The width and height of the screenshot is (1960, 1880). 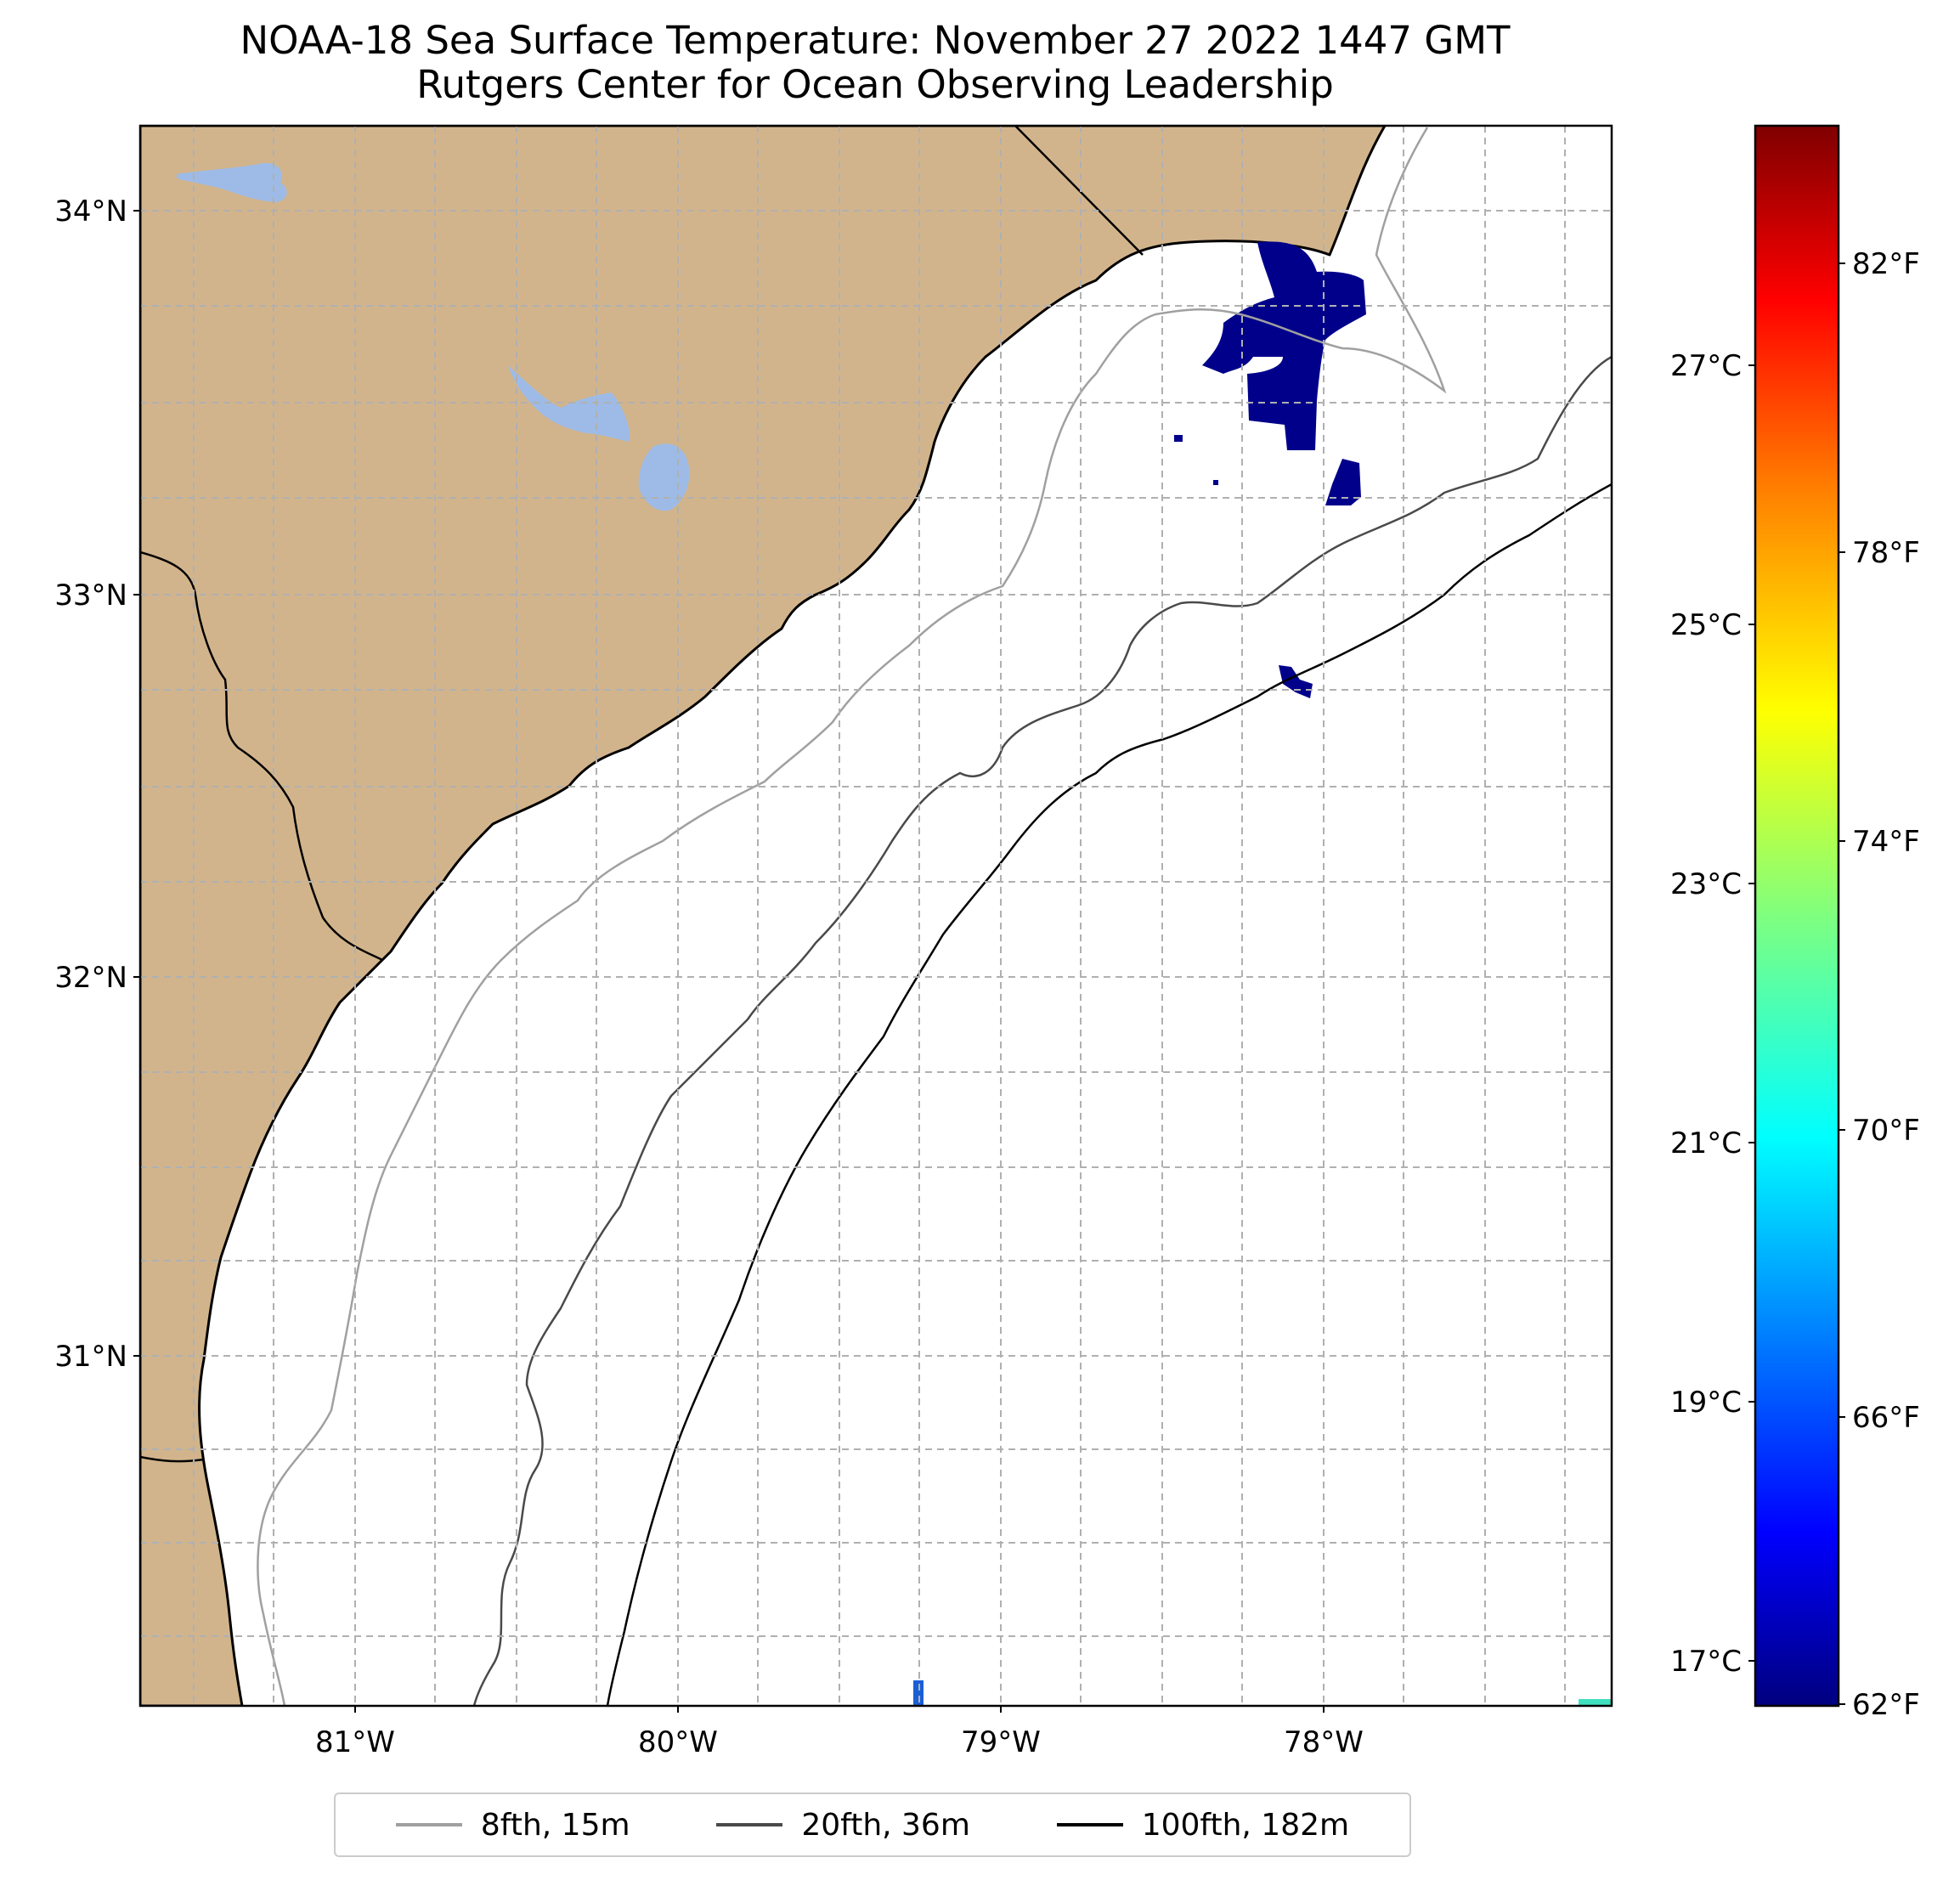 I want to click on lon-ticks, so click(x=840, y=1710).